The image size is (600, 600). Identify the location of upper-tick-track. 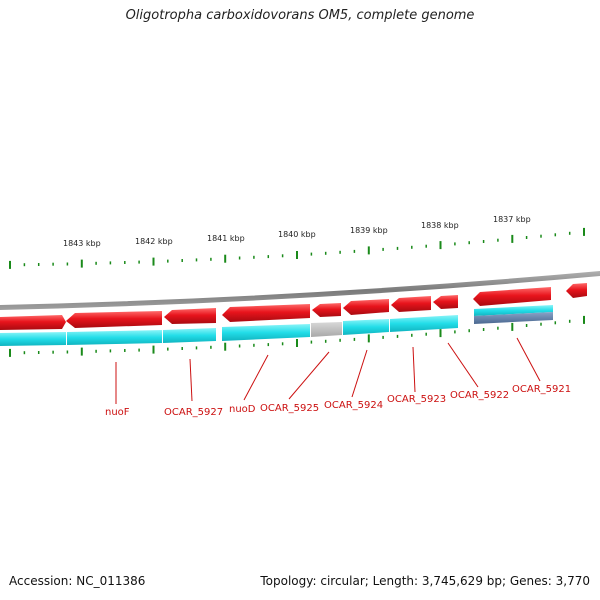
(297, 248).